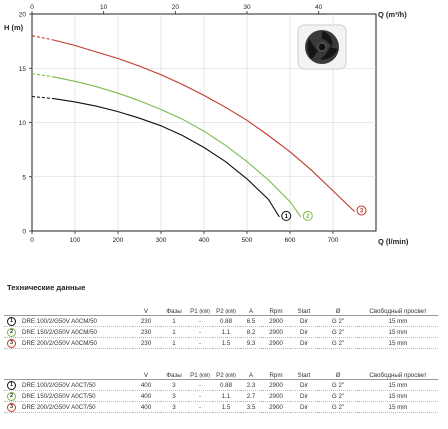 Image resolution: width=448 pixels, height=429 pixels. Describe the element at coordinates (59, 343) in the screenshot. I see `model-name: DRE 200/2/G50V A0CM/50` at that location.